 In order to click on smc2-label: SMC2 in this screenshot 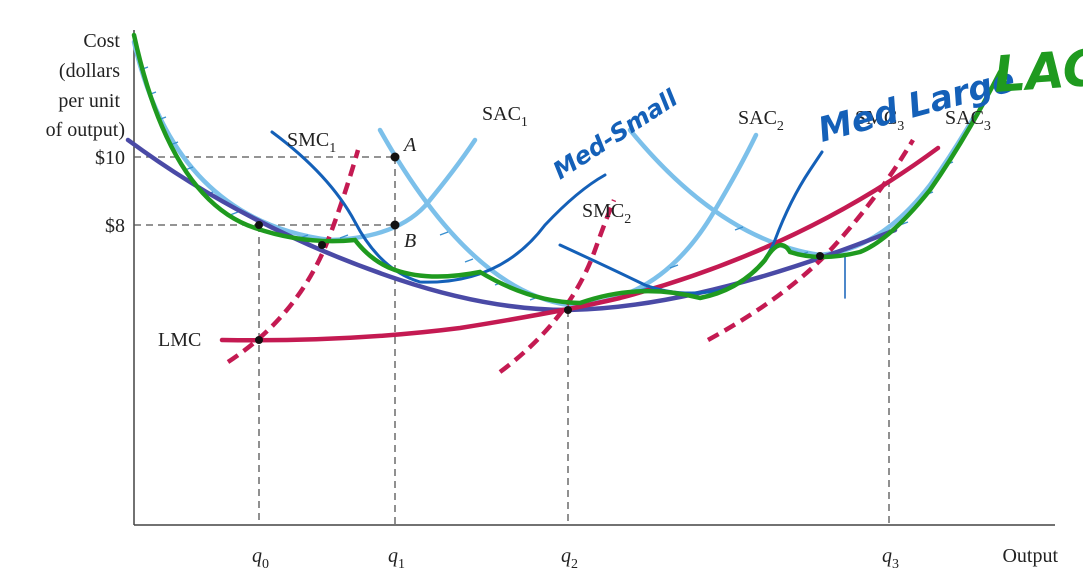, I will do `click(606, 213)`.